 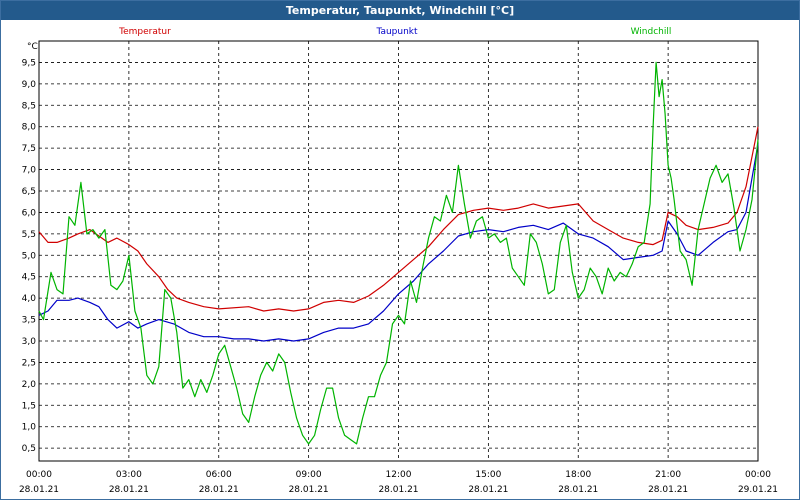 I want to click on y-axis-unit-label: °C, so click(x=32, y=47).